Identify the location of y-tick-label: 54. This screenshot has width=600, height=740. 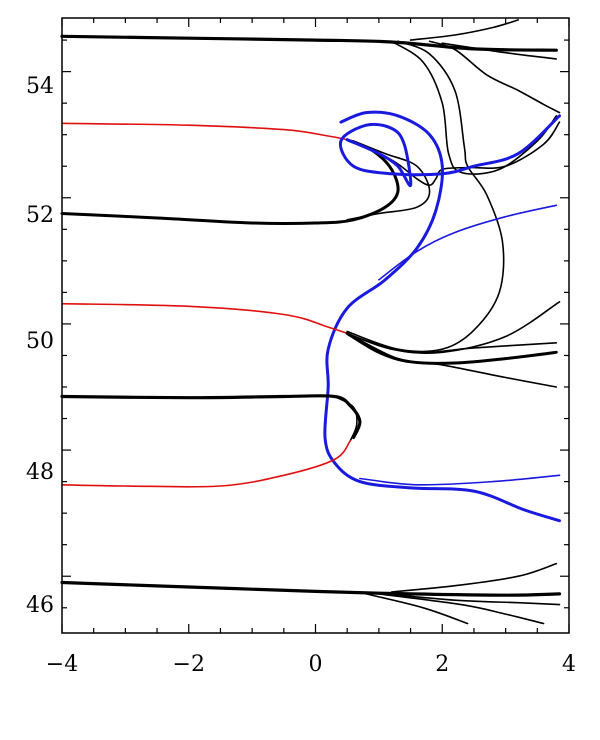
(40, 86).